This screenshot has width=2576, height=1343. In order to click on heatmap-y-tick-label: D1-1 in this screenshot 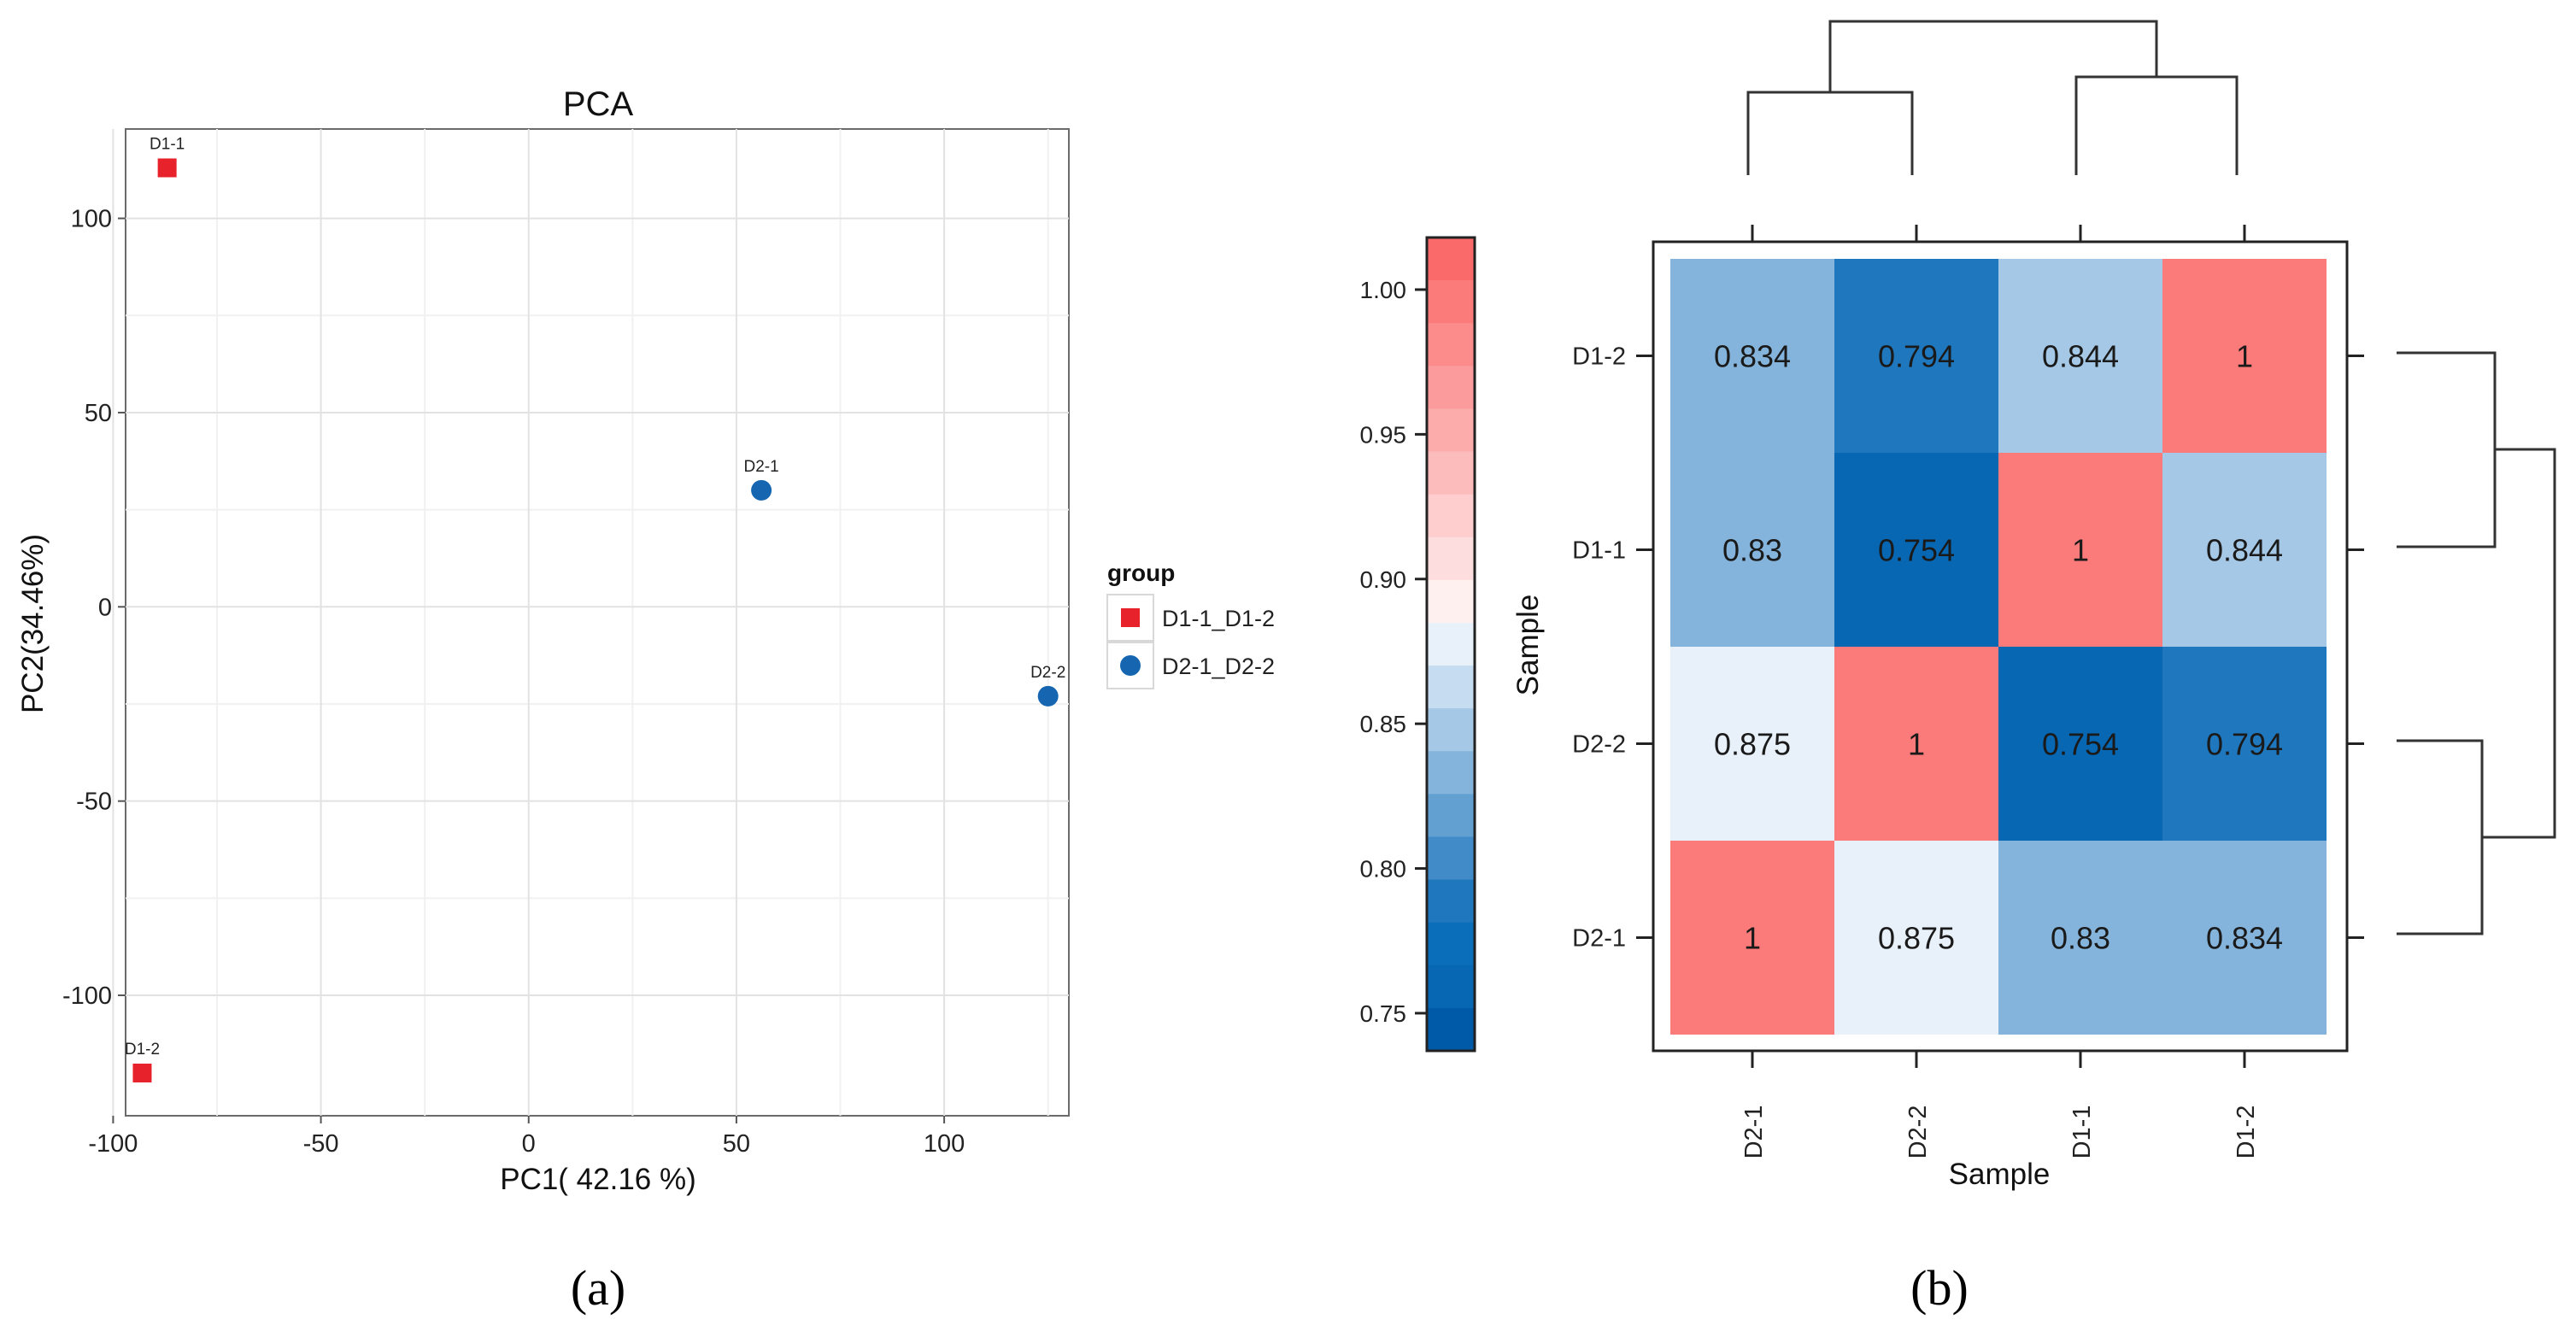, I will do `click(1599, 551)`.